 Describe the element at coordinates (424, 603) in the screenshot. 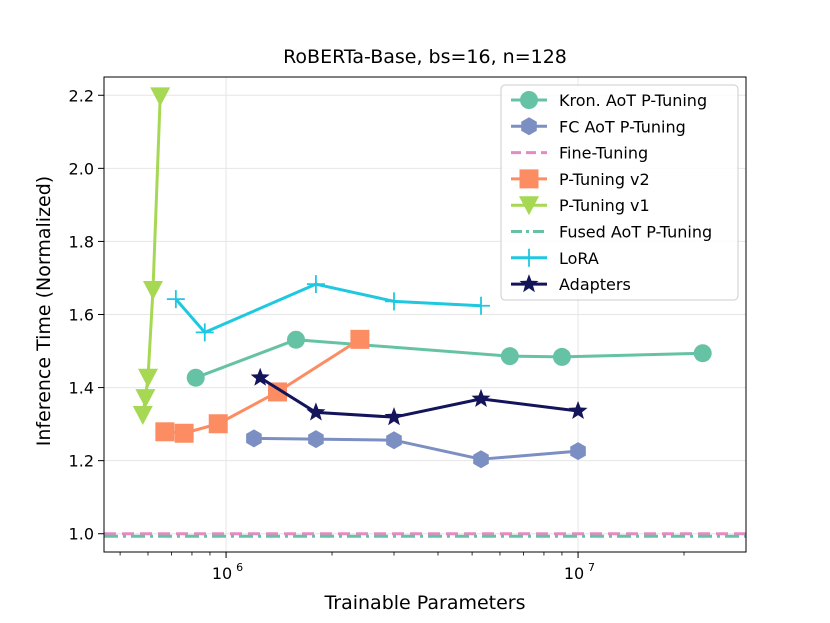

I see `x-axis-label: Trainable Parameters` at that location.